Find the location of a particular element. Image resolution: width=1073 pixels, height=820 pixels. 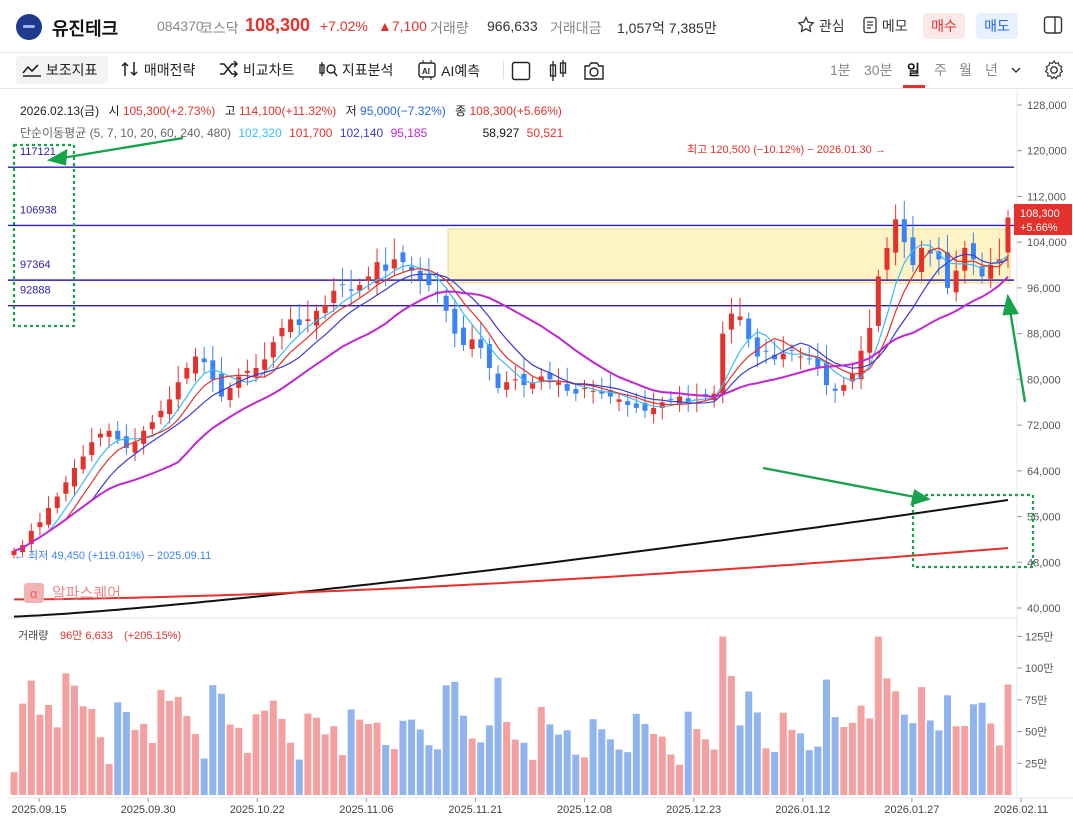

high-label: 고 is located at coordinates (230, 111).